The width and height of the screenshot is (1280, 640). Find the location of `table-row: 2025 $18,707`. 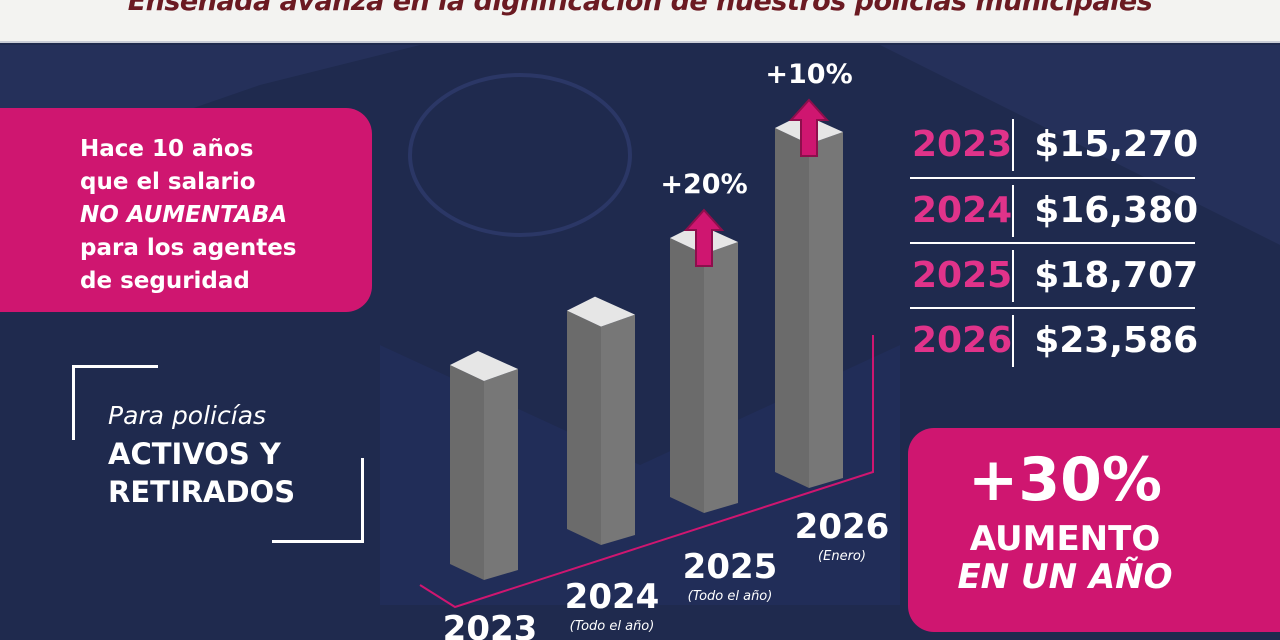

table-row: 2025 $18,707 is located at coordinates (1054, 274).